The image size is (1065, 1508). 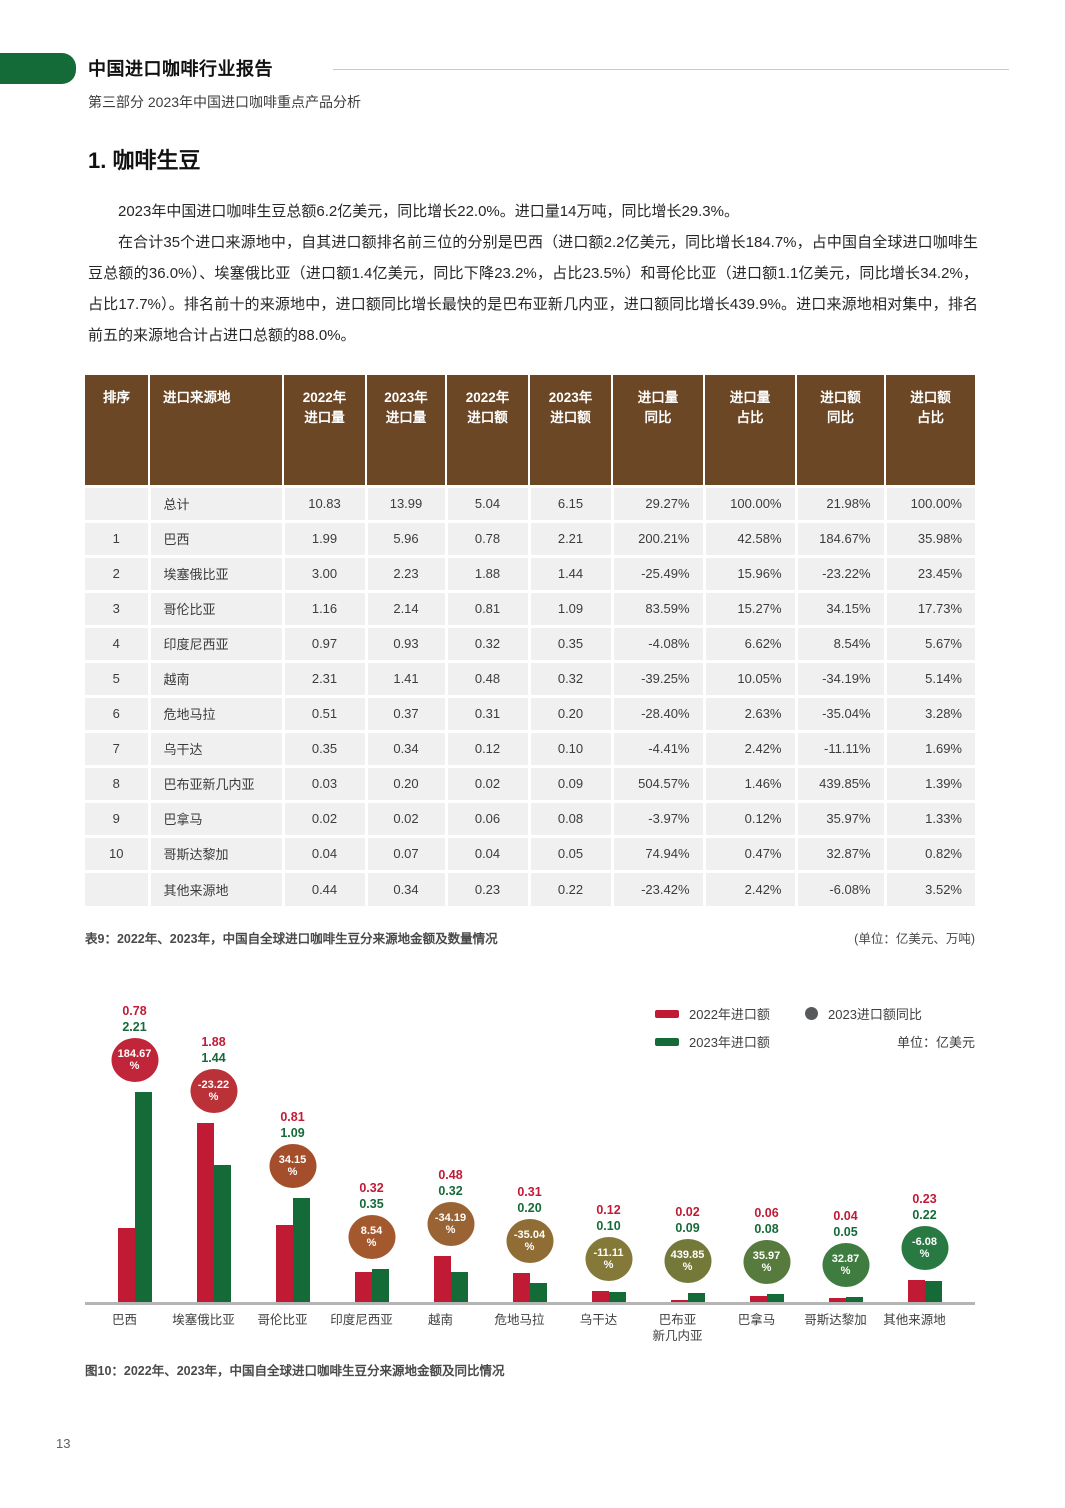 What do you see at coordinates (914, 939) in the screenshot?
I see `table-unit-note: (单位：亿美元、万吨)` at bounding box center [914, 939].